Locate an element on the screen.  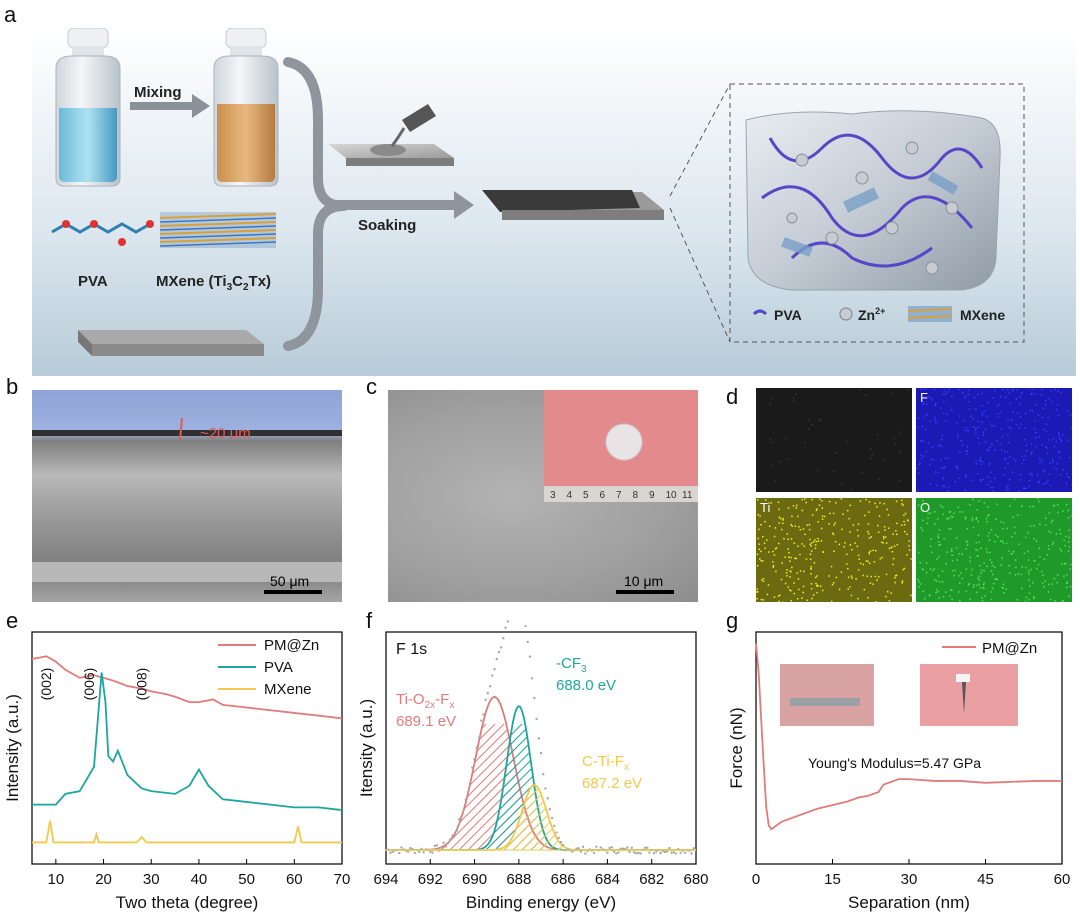
ruler-numbers: 3 4 5 6 7 8 9 10 11 is located at coordinates (621, 495).